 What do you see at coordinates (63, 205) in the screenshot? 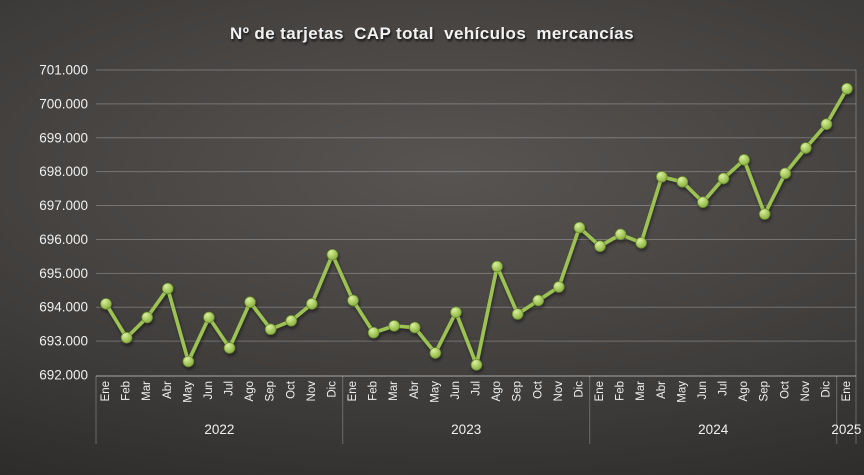
I see `y-tick-label: 697.000` at bounding box center [63, 205].